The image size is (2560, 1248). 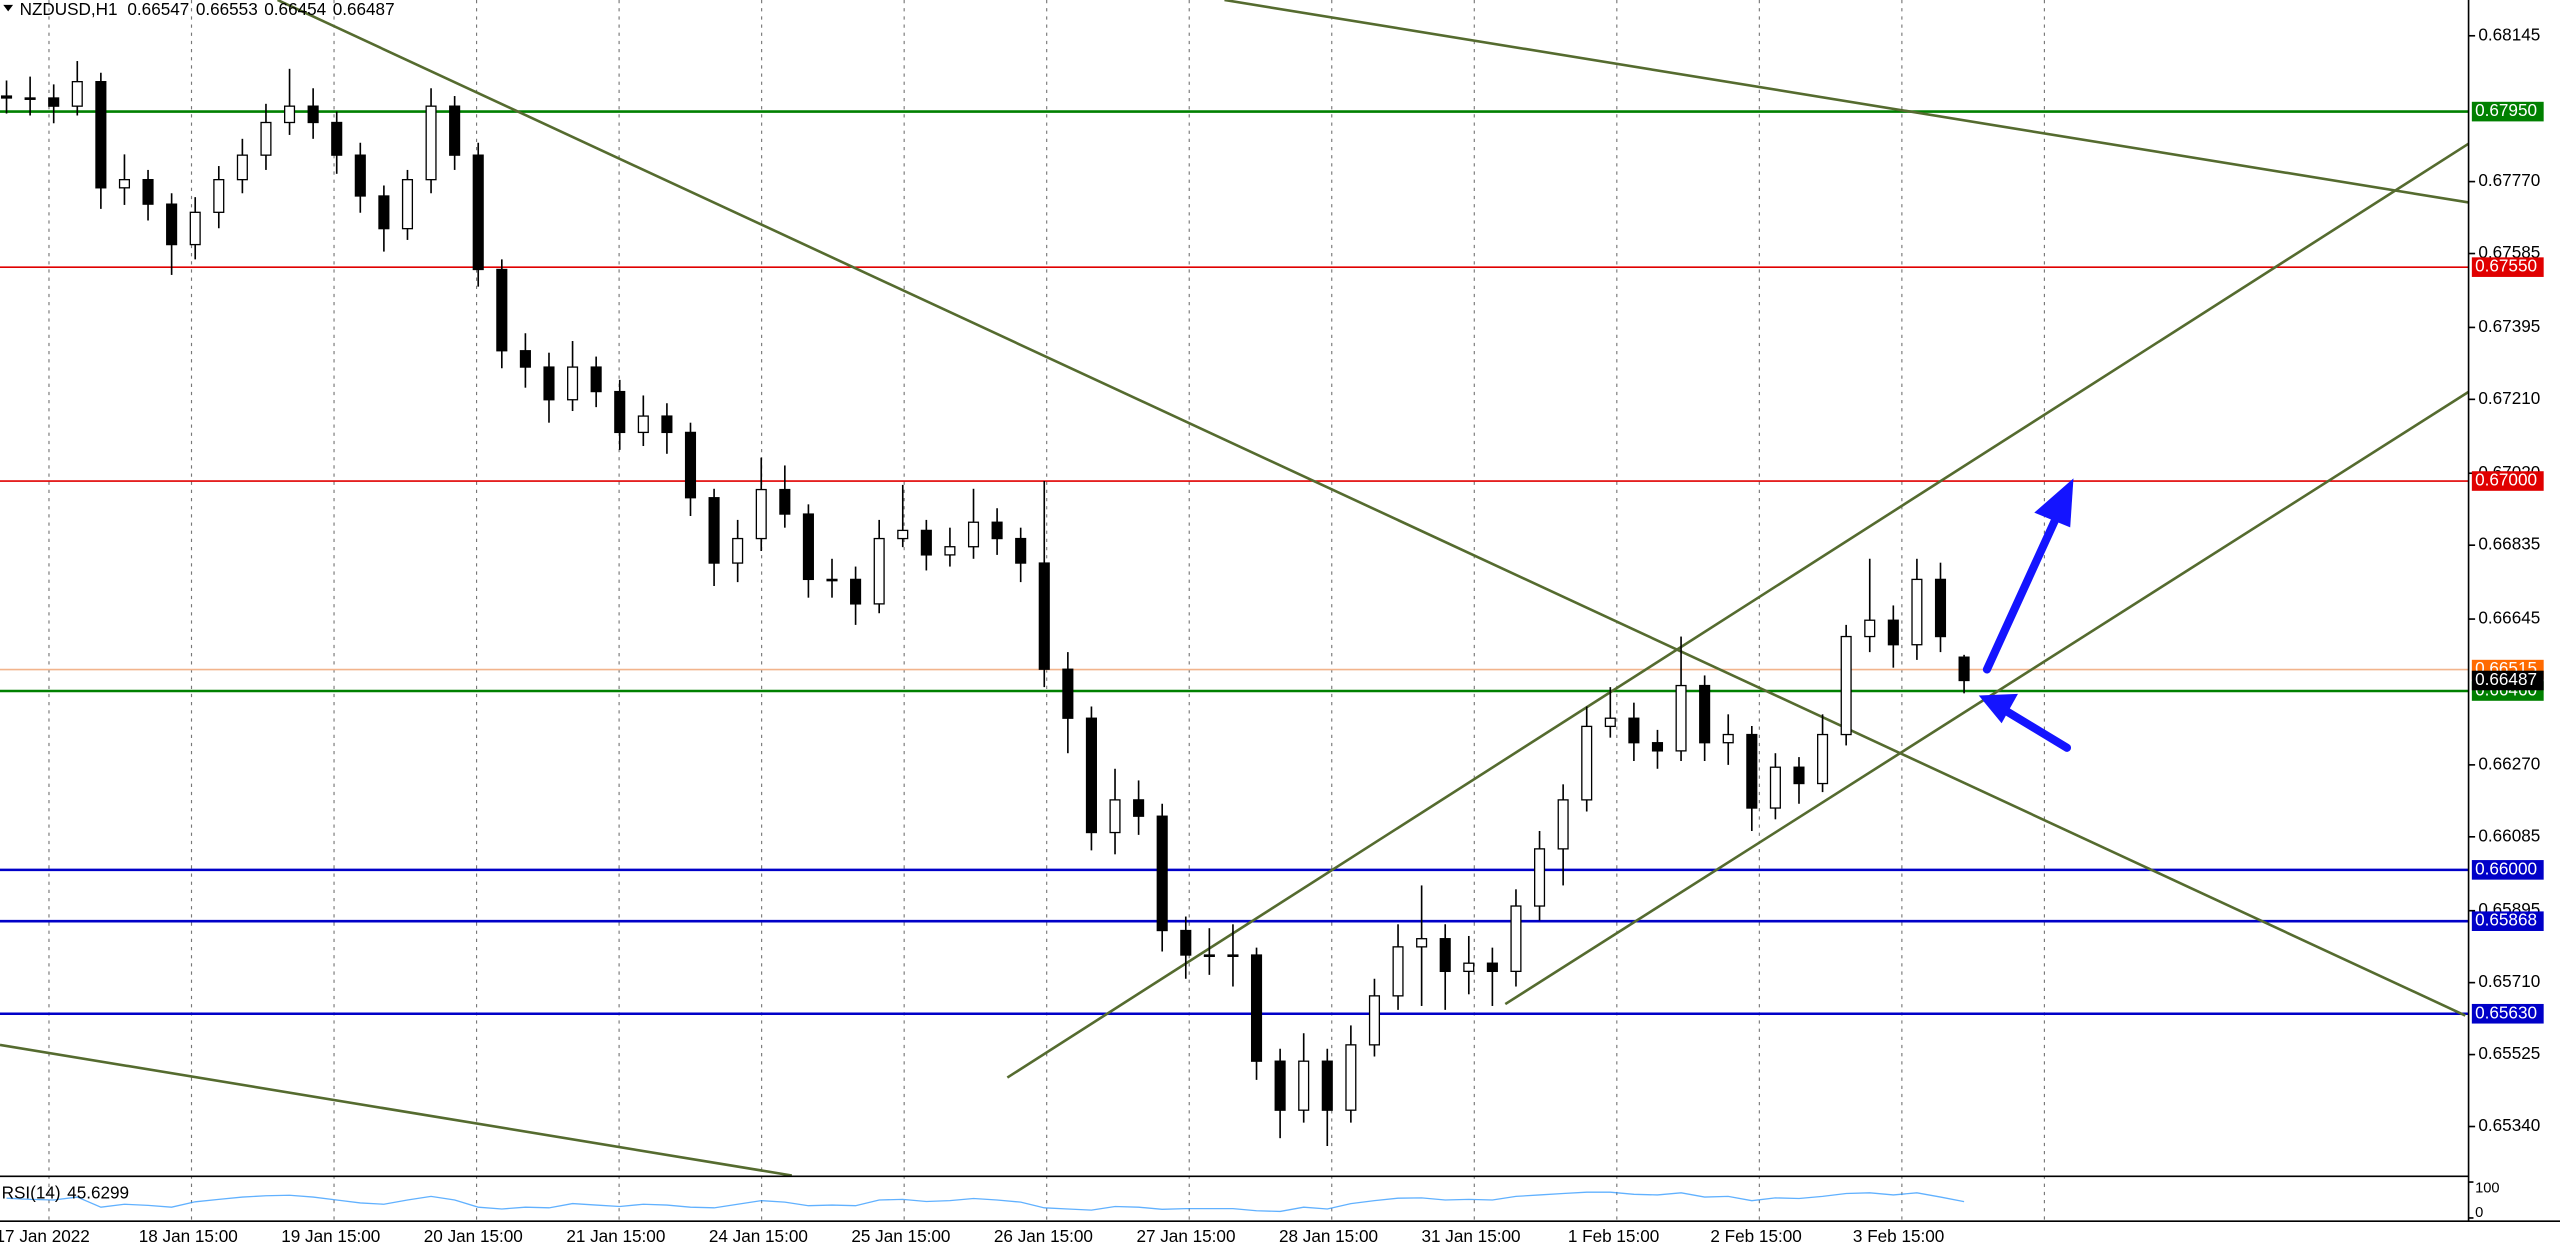 What do you see at coordinates (2506, 679) in the screenshot?
I see `price-label: 0.66487` at bounding box center [2506, 679].